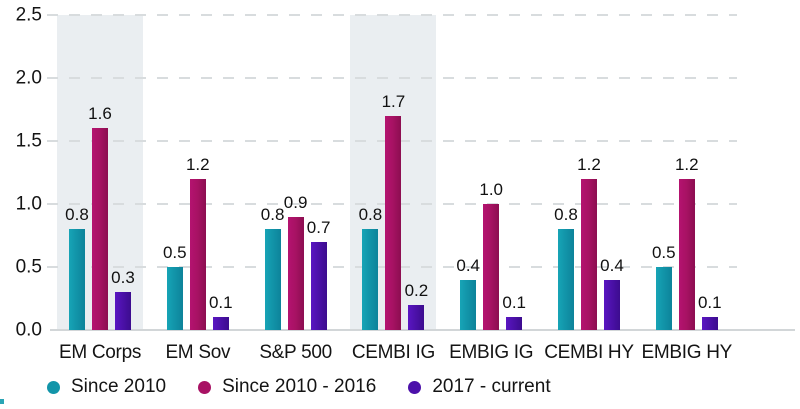  Describe the element at coordinates (123, 299) in the screenshot. I see `bar: 0.3` at that location.